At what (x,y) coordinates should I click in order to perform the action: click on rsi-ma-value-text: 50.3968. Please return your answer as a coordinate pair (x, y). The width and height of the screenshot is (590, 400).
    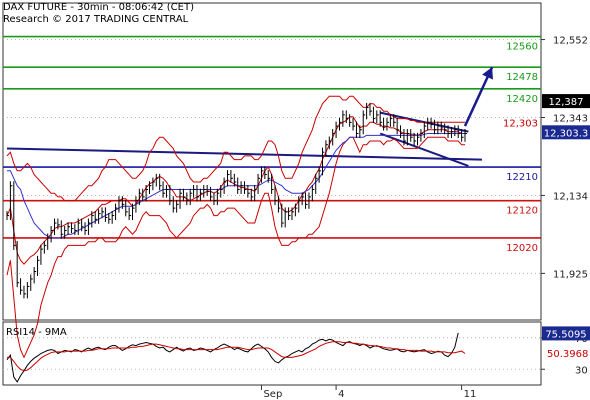
    Looking at the image, I should click on (567, 354).